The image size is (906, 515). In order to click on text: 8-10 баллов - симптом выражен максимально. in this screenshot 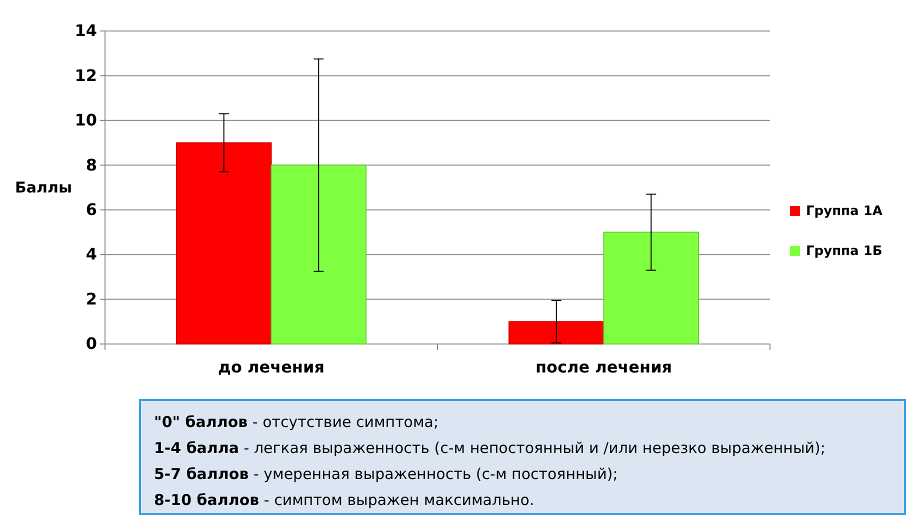, I will do `click(344, 500)`.